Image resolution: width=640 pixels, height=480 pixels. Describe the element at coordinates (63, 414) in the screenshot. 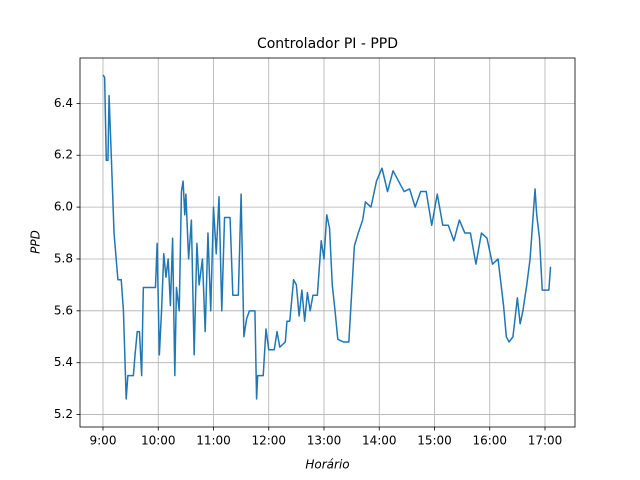

I see `y-tick-label: 5.2` at that location.